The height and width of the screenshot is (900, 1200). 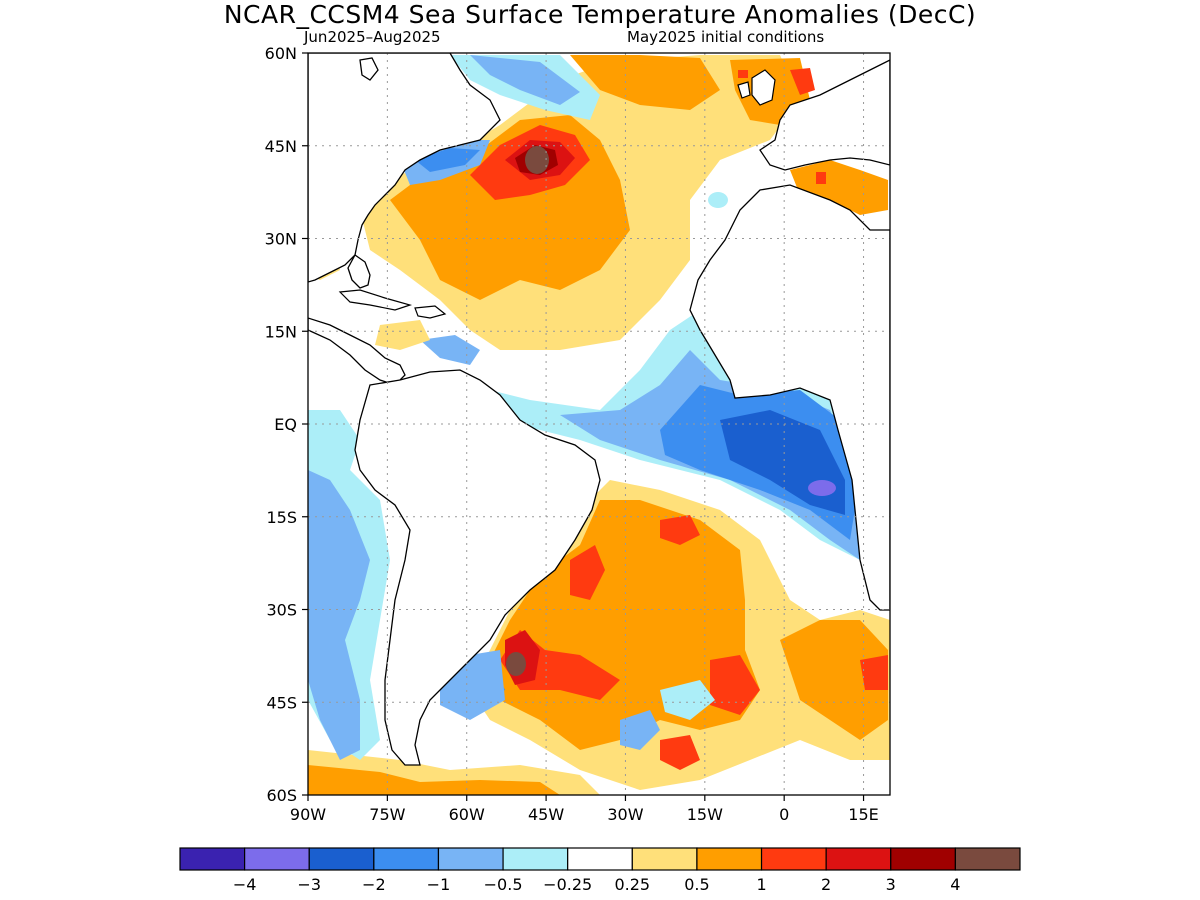 I want to click on lat-tick-label: 45N, so click(x=281, y=146).